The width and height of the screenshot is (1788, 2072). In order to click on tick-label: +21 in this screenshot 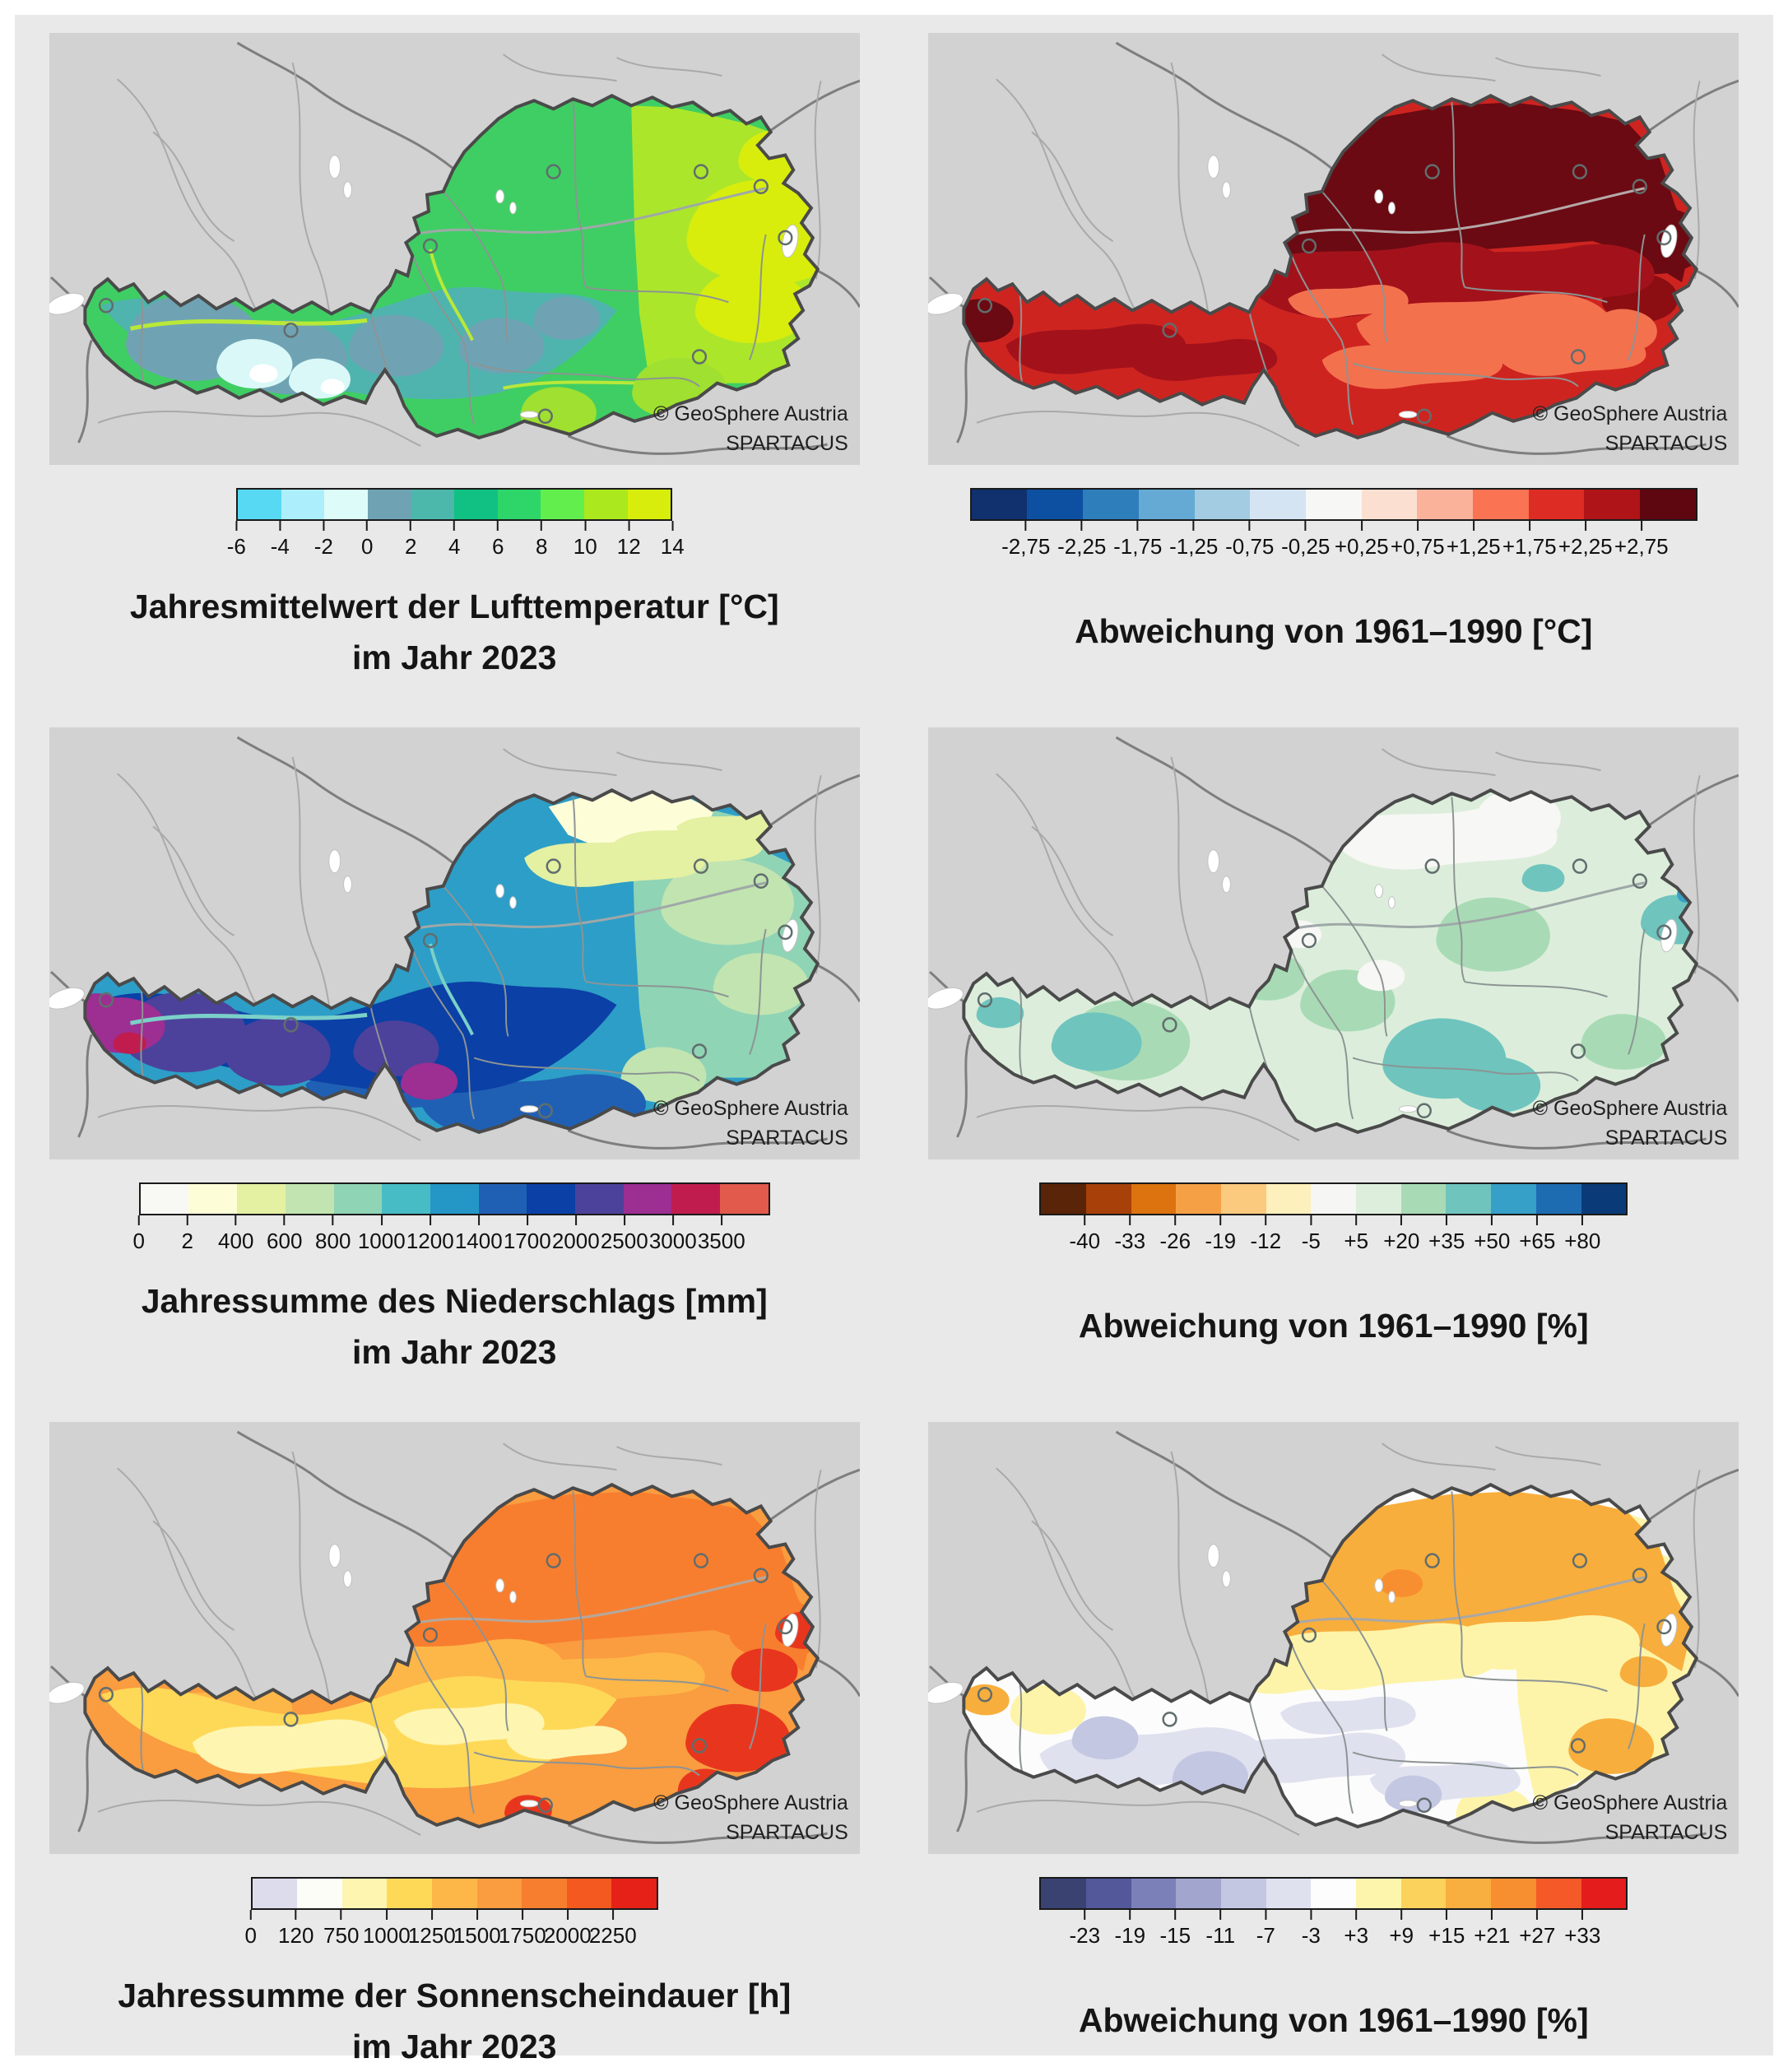, I will do `click(1492, 1936)`.